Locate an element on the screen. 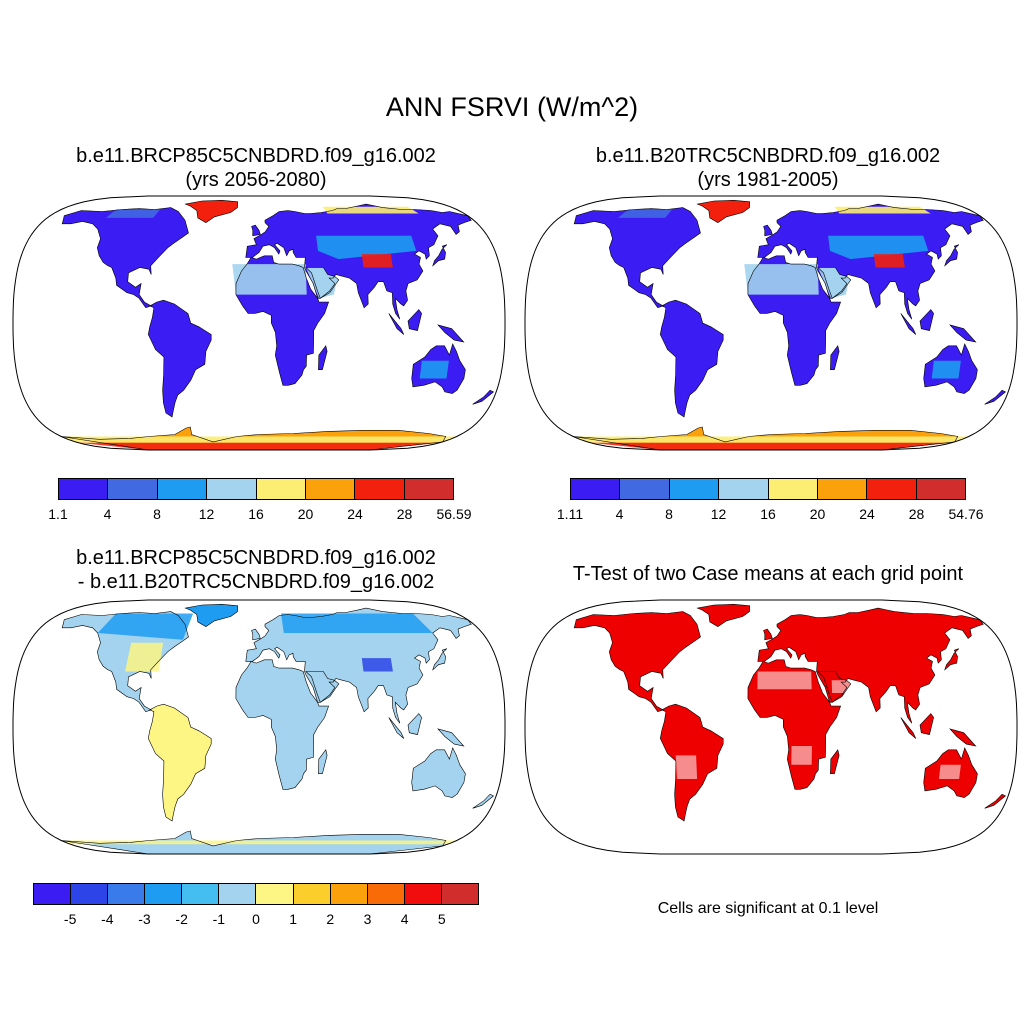 The height and width of the screenshot is (1024, 1024). landmass-bo is located at coordinates (415, 320).